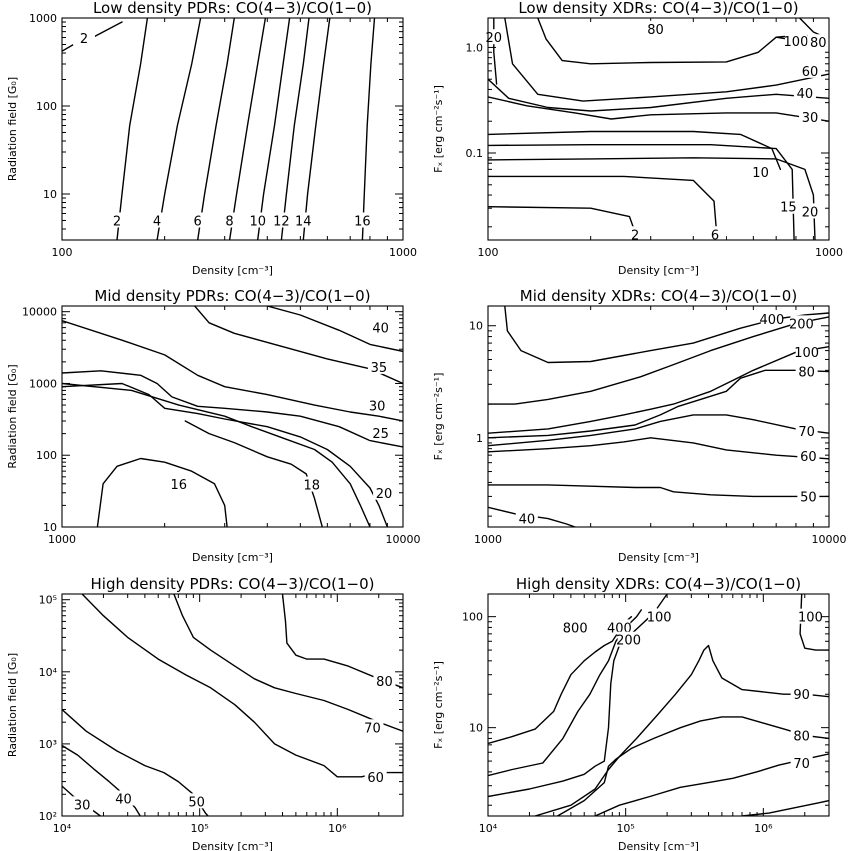  I want to click on x-tick-label: 10⁵, so click(625, 828).